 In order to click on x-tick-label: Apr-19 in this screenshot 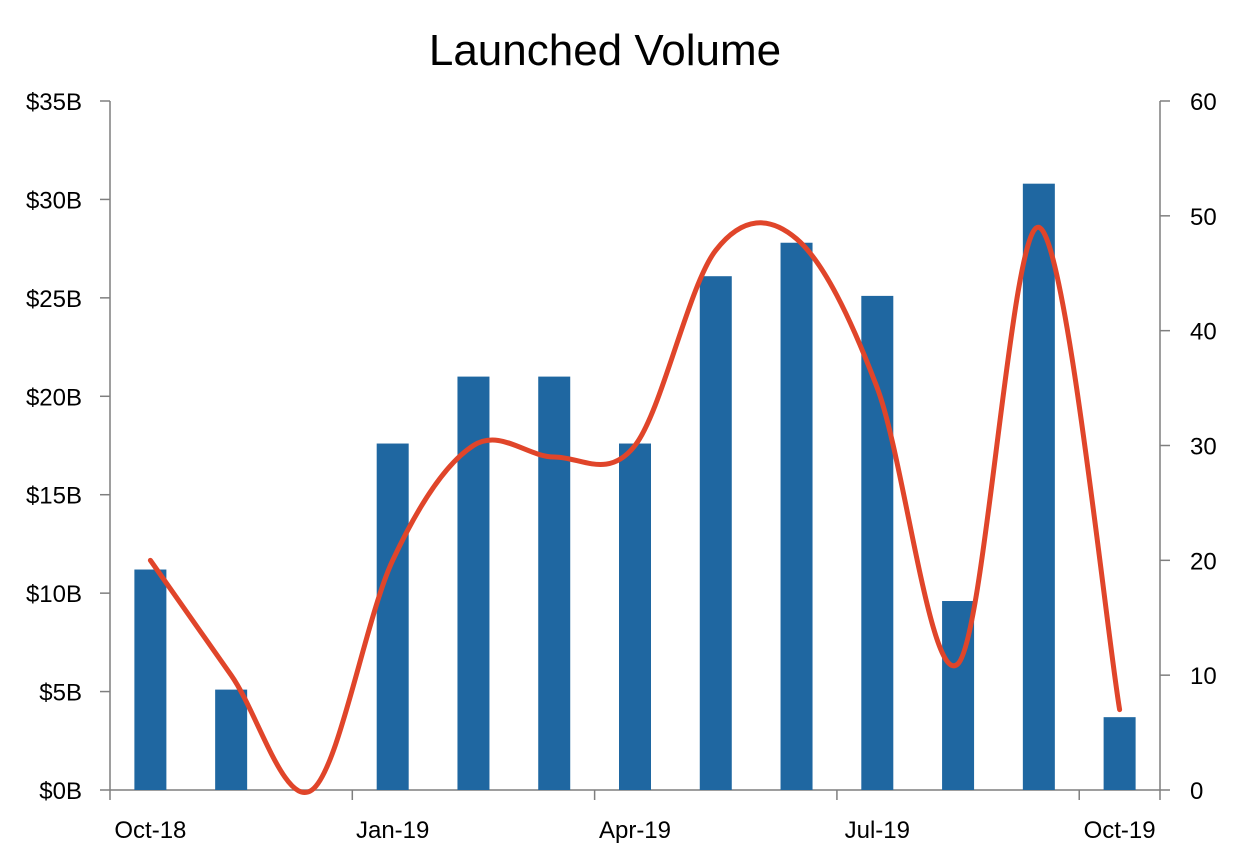, I will do `click(635, 830)`.